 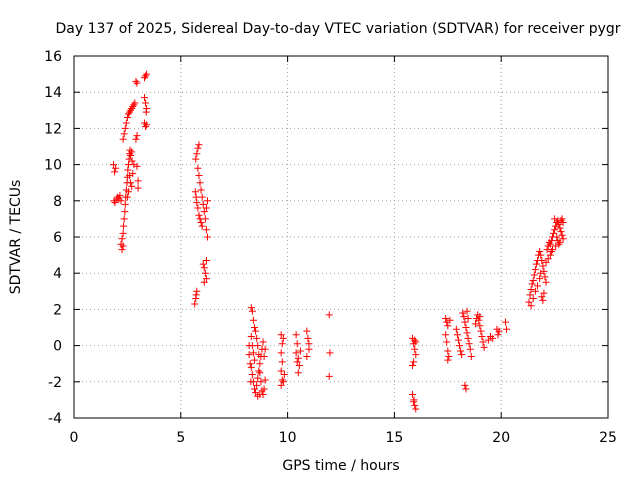 I want to click on y-tick-label: 16, so click(x=53, y=57).